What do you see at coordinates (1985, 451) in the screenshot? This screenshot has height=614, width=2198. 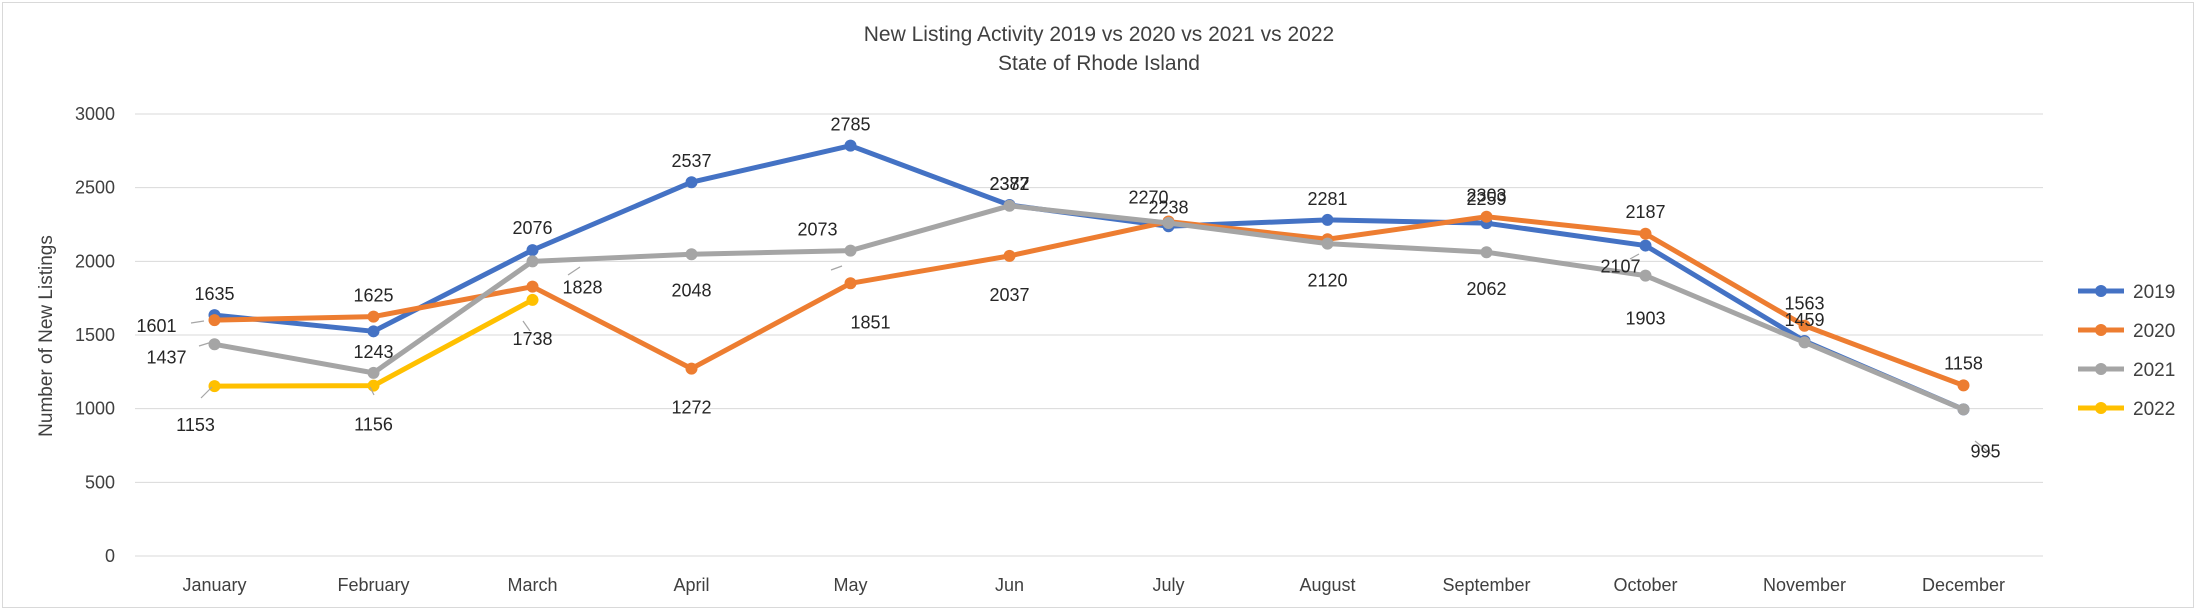 I see `data-label-2021: 995` at bounding box center [1985, 451].